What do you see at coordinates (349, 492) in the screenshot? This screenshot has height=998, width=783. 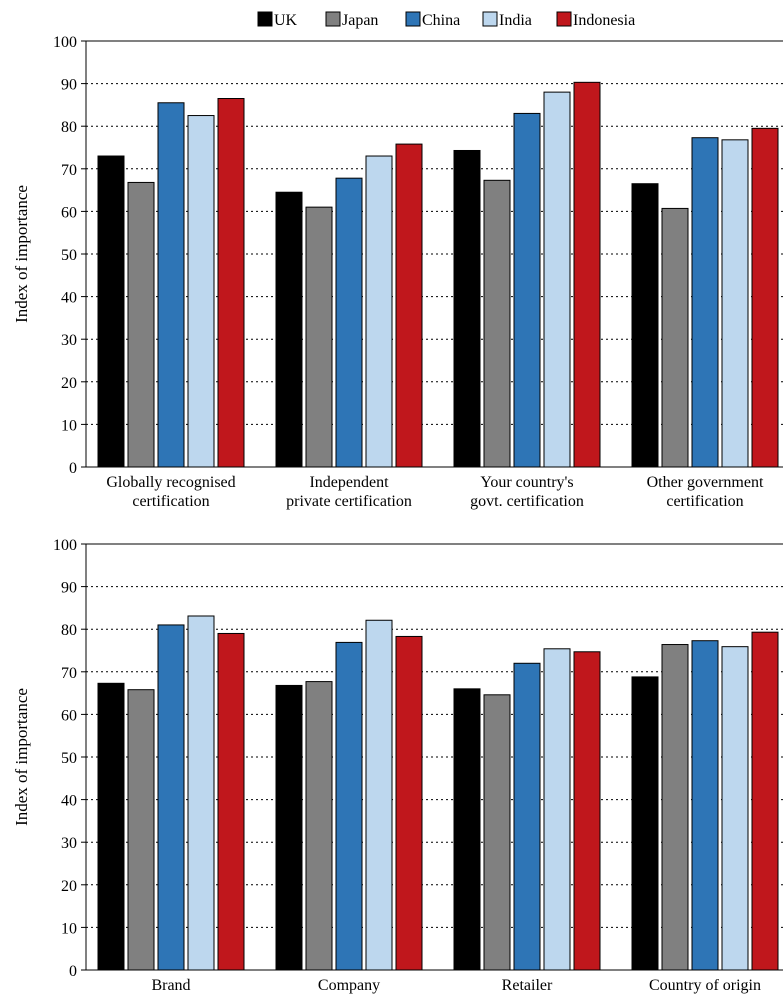 I see `x-category-label: Independent private certification` at bounding box center [349, 492].